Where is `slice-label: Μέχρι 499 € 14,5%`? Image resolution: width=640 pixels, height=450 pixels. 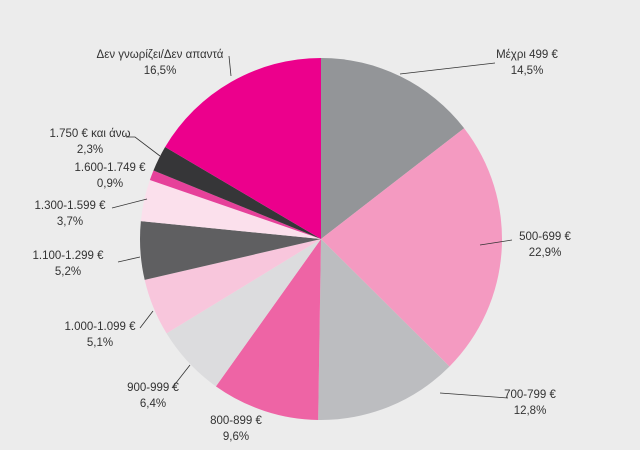
slice-label: Μέχρι 499 € 14,5% is located at coordinates (527, 63).